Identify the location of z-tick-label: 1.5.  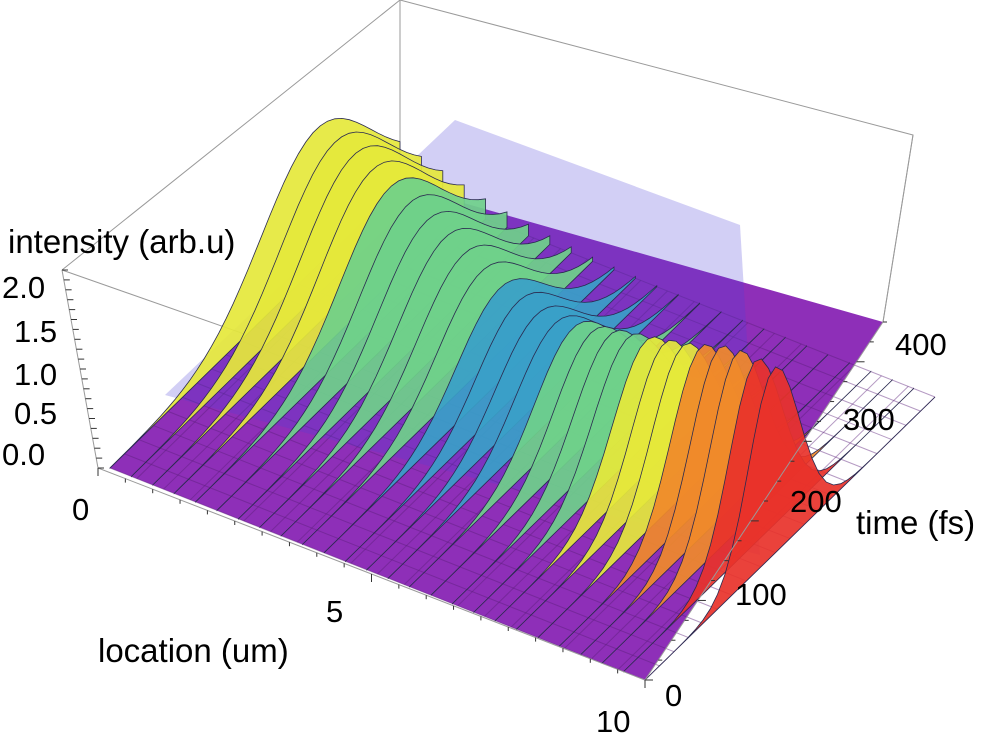
(35, 331).